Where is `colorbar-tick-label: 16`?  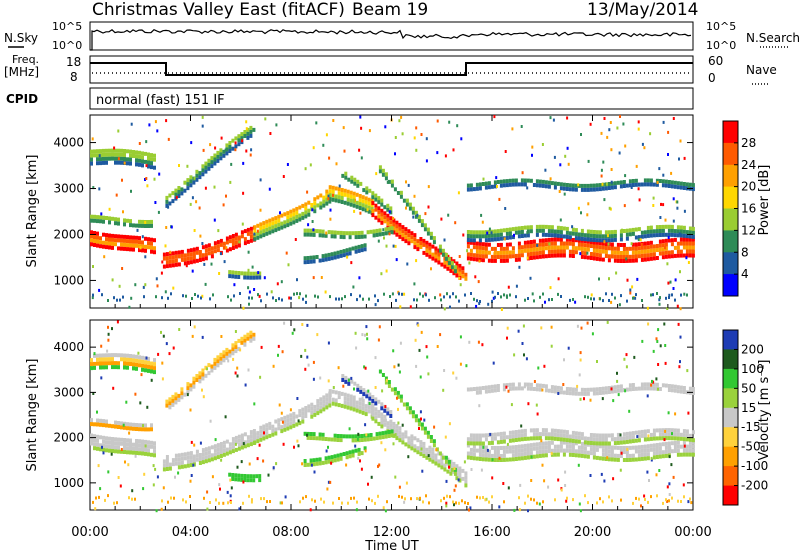 colorbar-tick-label: 16 is located at coordinates (748, 209).